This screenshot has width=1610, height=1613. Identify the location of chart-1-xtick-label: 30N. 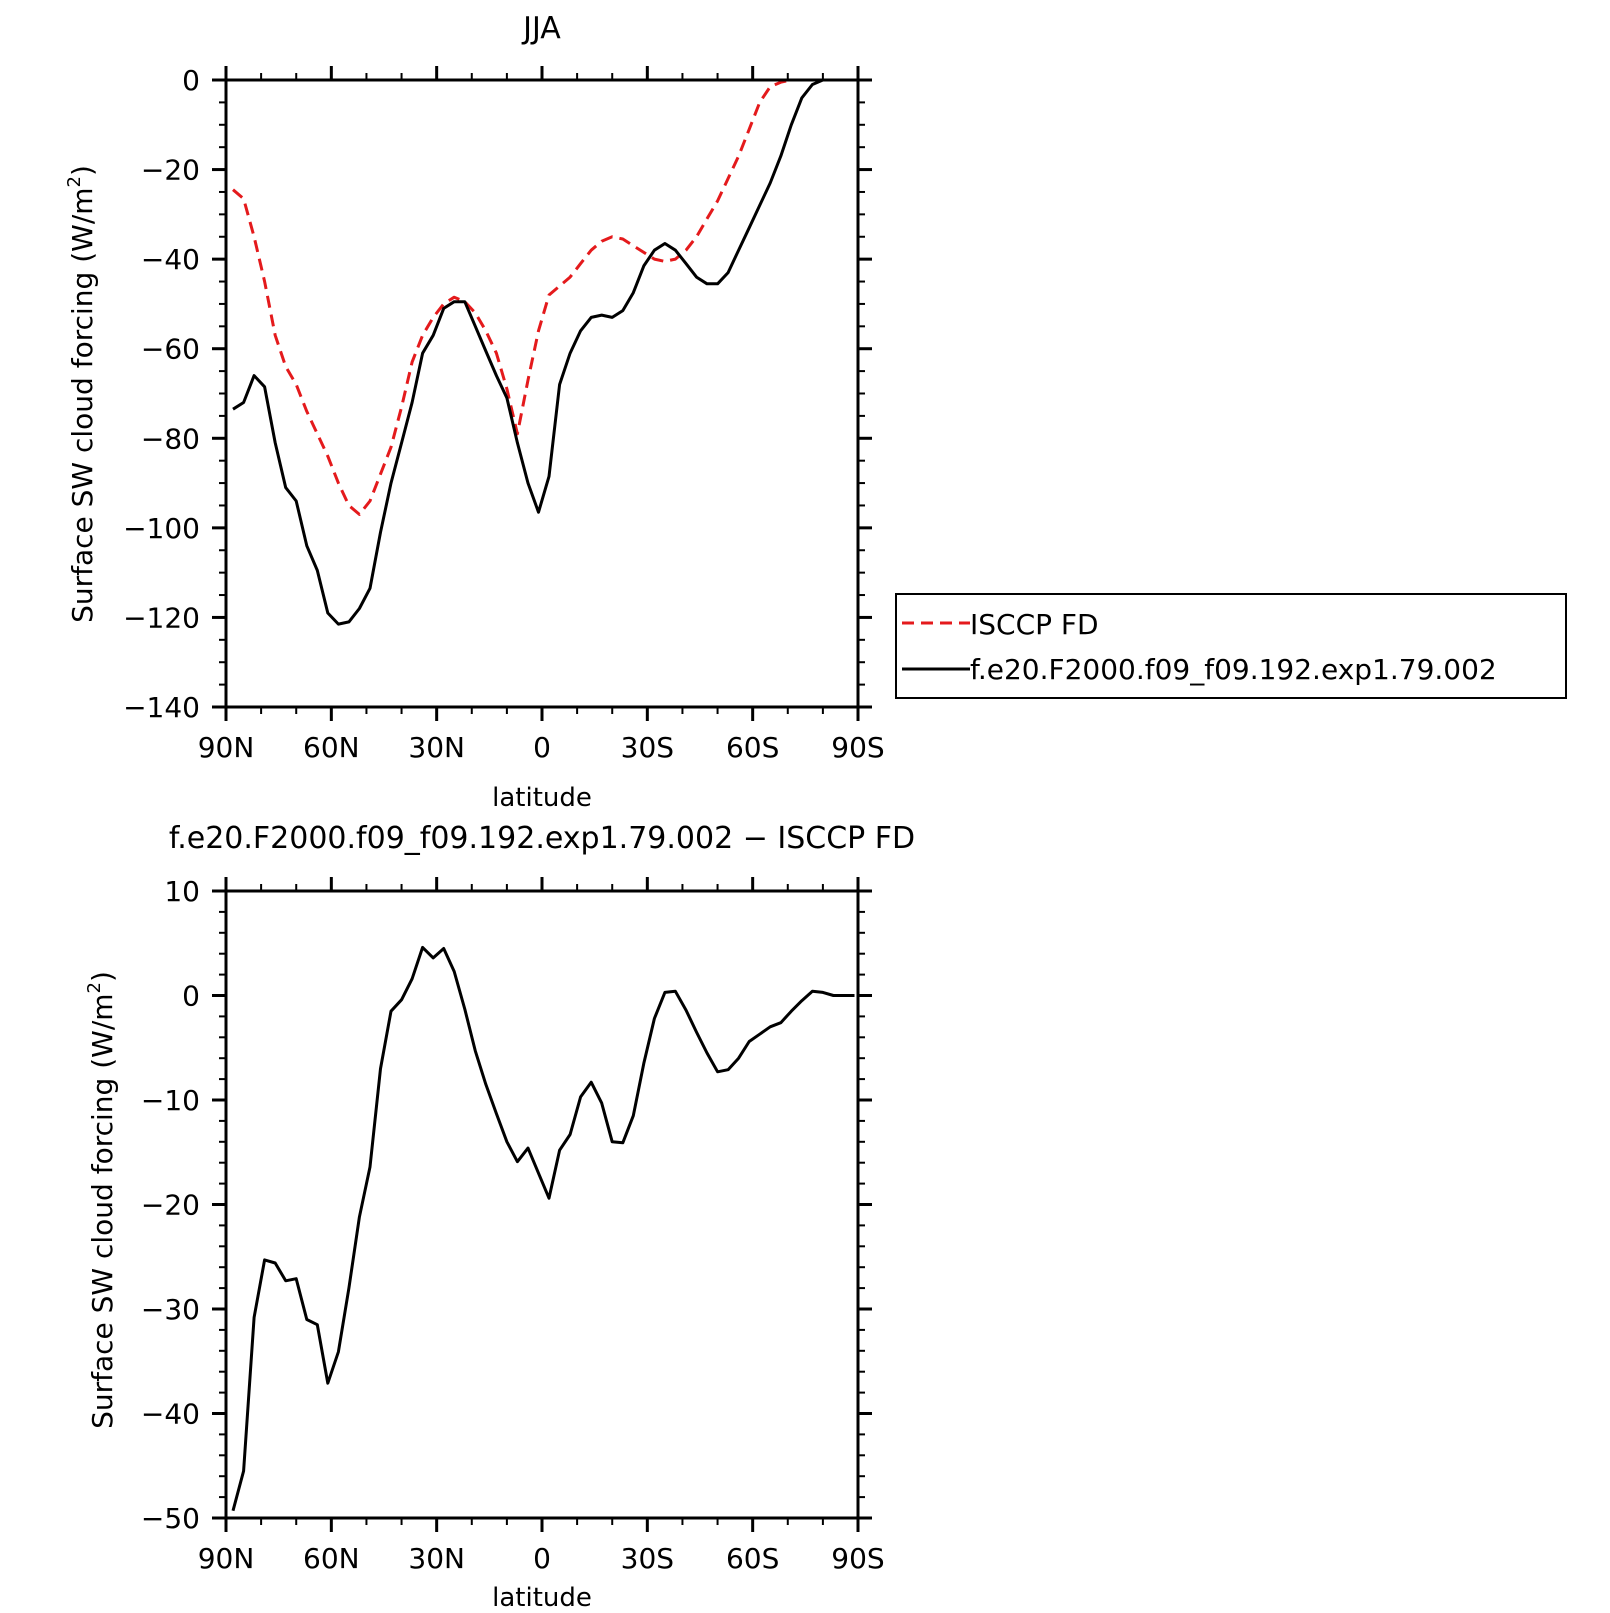
(436, 1558).